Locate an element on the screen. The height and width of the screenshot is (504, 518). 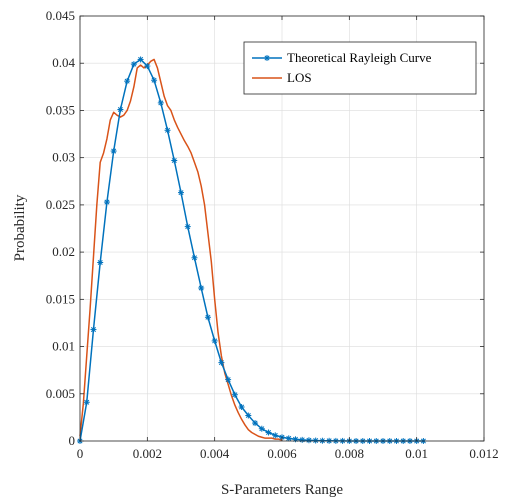
y-tick-label: 0 is located at coordinates (72, 440).